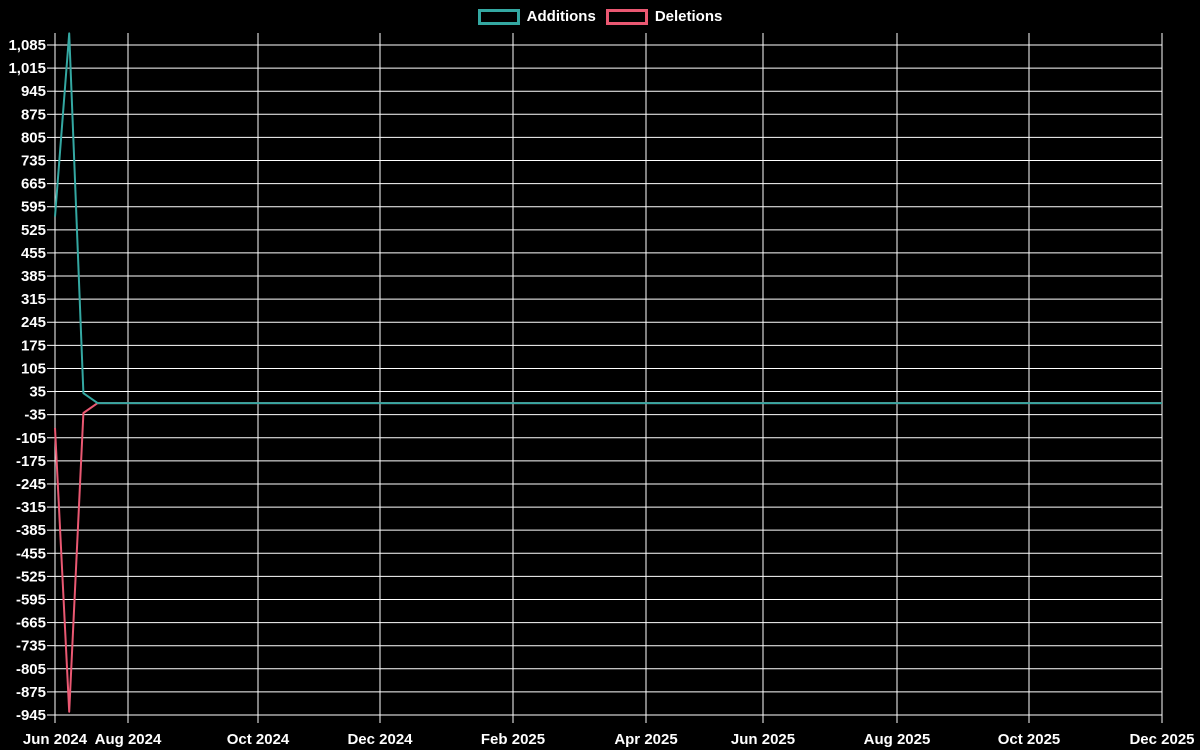 The height and width of the screenshot is (750, 1200). What do you see at coordinates (27, 68) in the screenshot?
I see `y-tick-label: 1,015` at bounding box center [27, 68].